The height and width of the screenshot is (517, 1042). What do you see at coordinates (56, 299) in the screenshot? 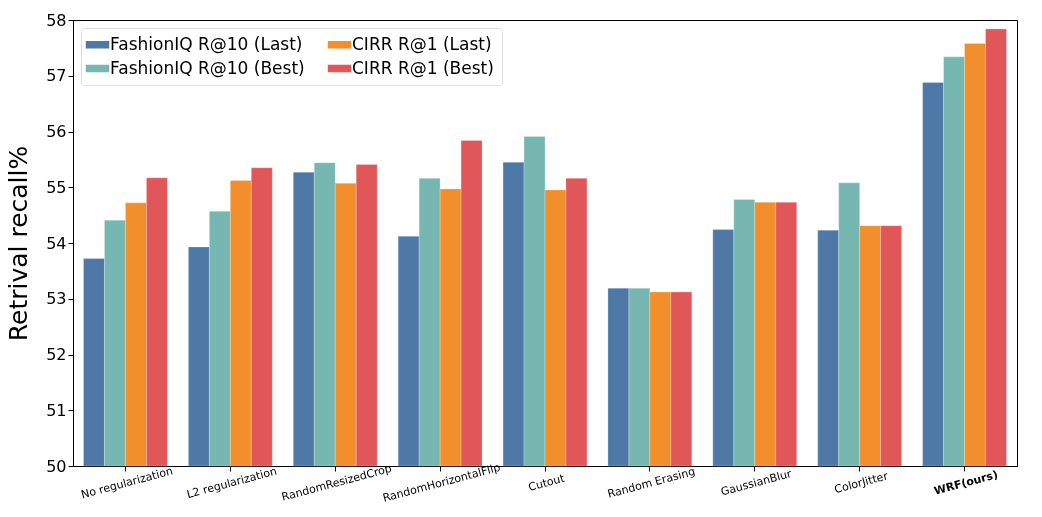
I see `y-tick-label: 53` at bounding box center [56, 299].